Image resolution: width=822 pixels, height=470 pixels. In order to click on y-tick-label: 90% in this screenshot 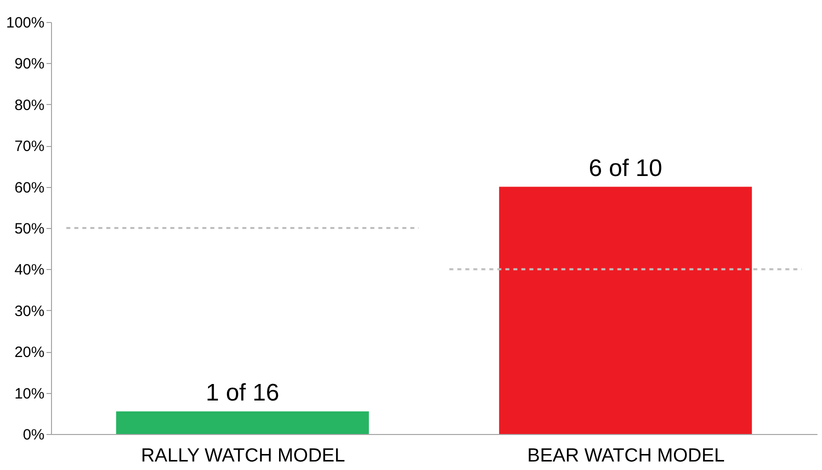, I will do `click(29, 64)`.